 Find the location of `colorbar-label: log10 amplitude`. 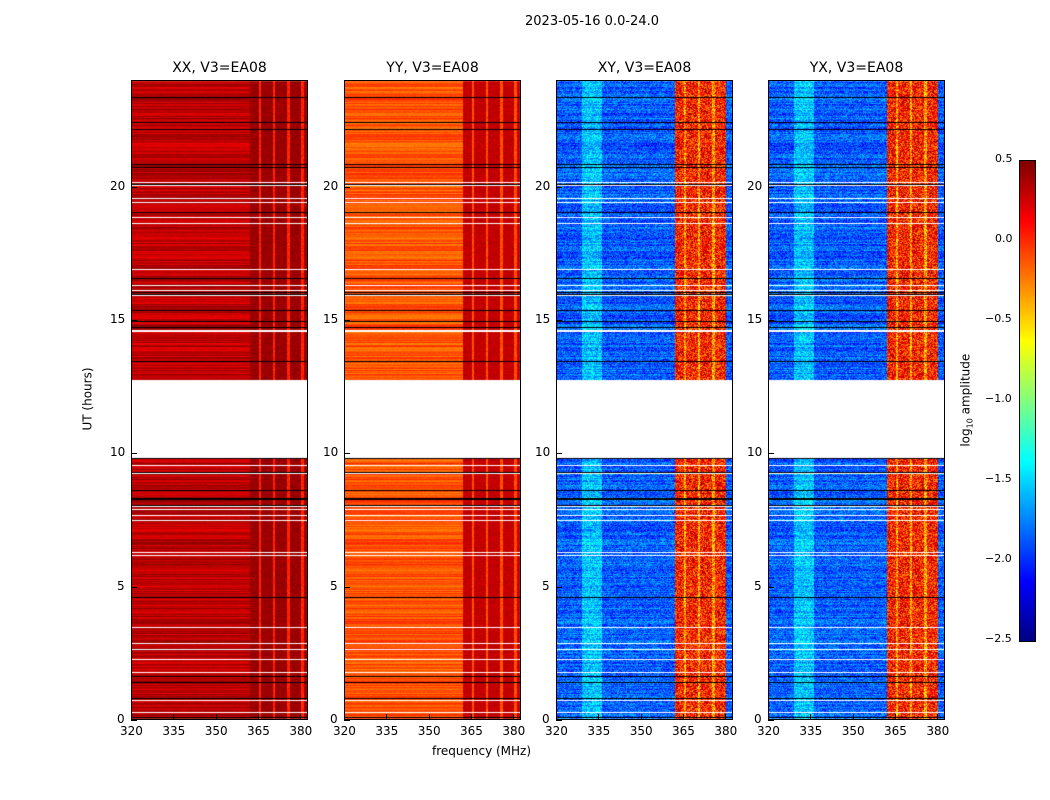

colorbar-label: log10 amplitude is located at coordinates (966, 400).